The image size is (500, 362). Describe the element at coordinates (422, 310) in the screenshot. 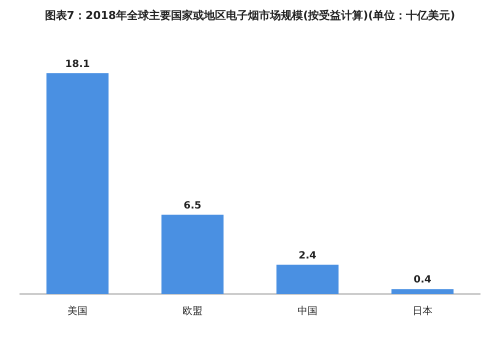

I see `x-tick-label: 日本` at that location.